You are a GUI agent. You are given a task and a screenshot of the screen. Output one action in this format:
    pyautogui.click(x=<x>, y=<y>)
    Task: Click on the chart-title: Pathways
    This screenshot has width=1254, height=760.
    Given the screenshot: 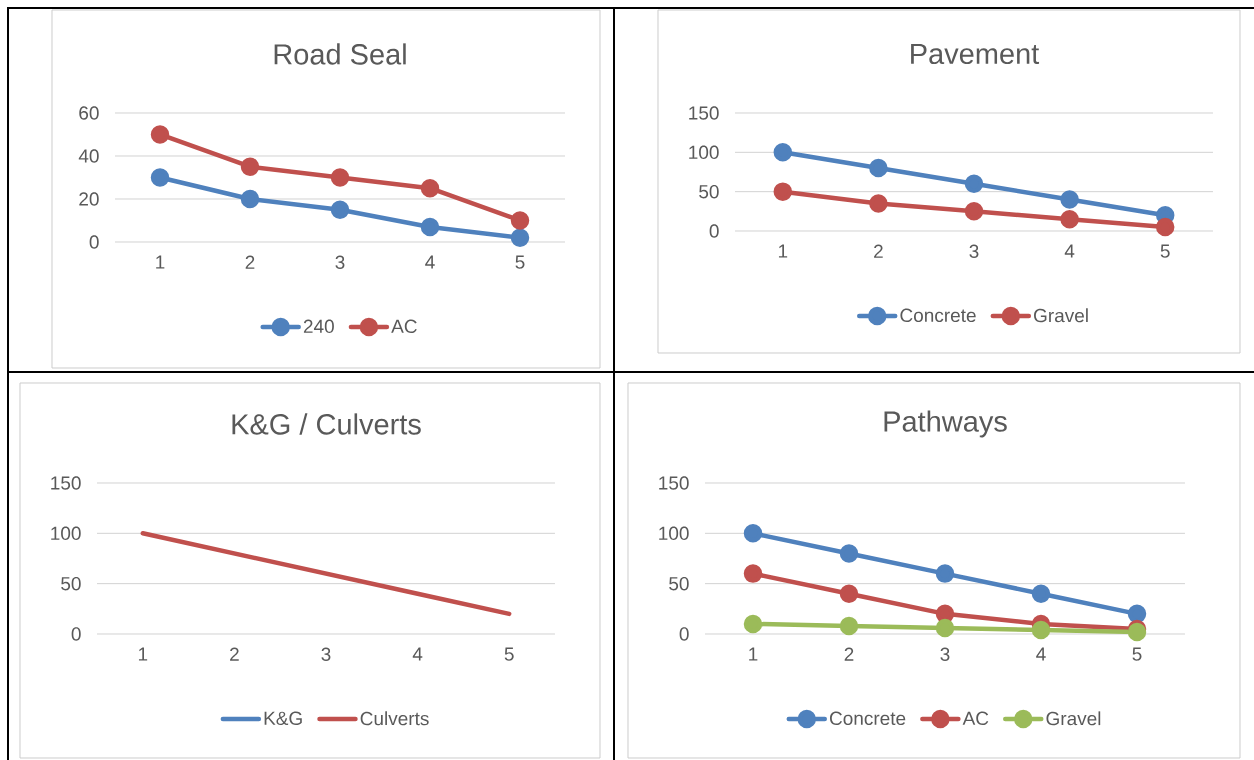 What is the action you would take?
    pyautogui.click(x=945, y=424)
    